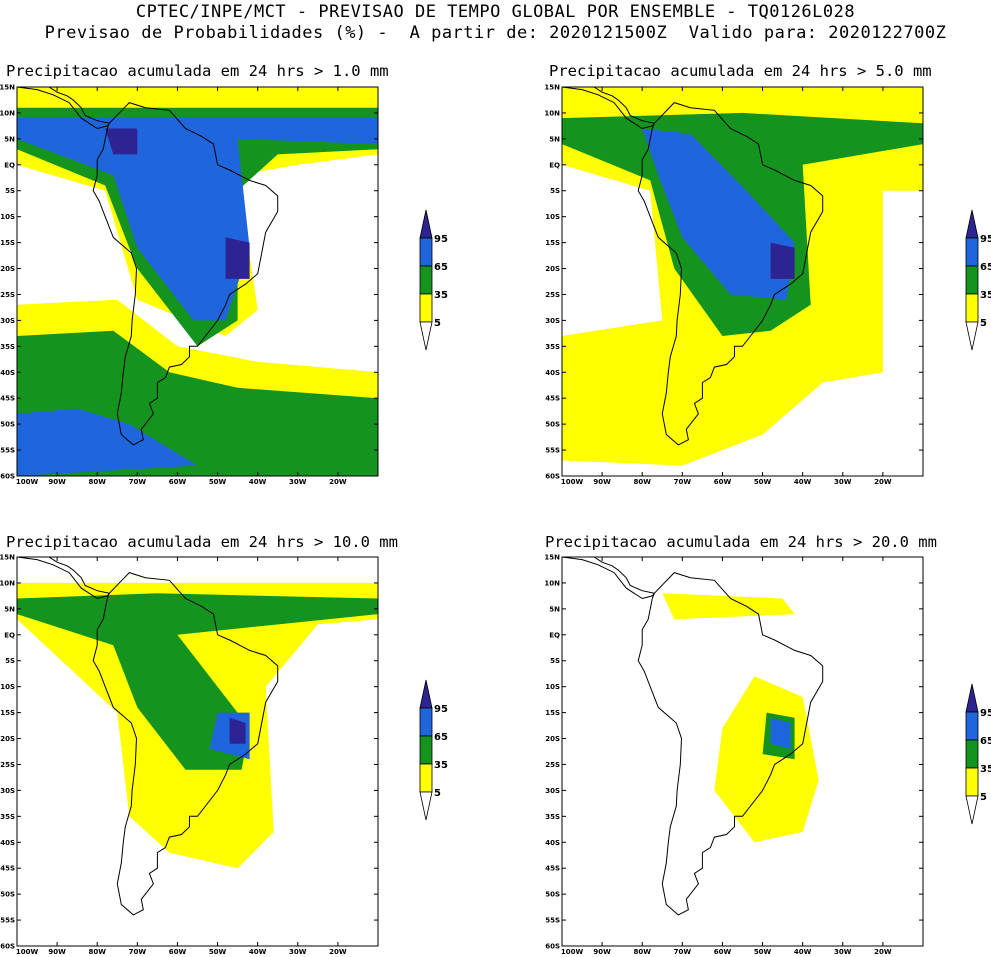  I want to click on lat-tick-label: 15N, so click(7, 88).